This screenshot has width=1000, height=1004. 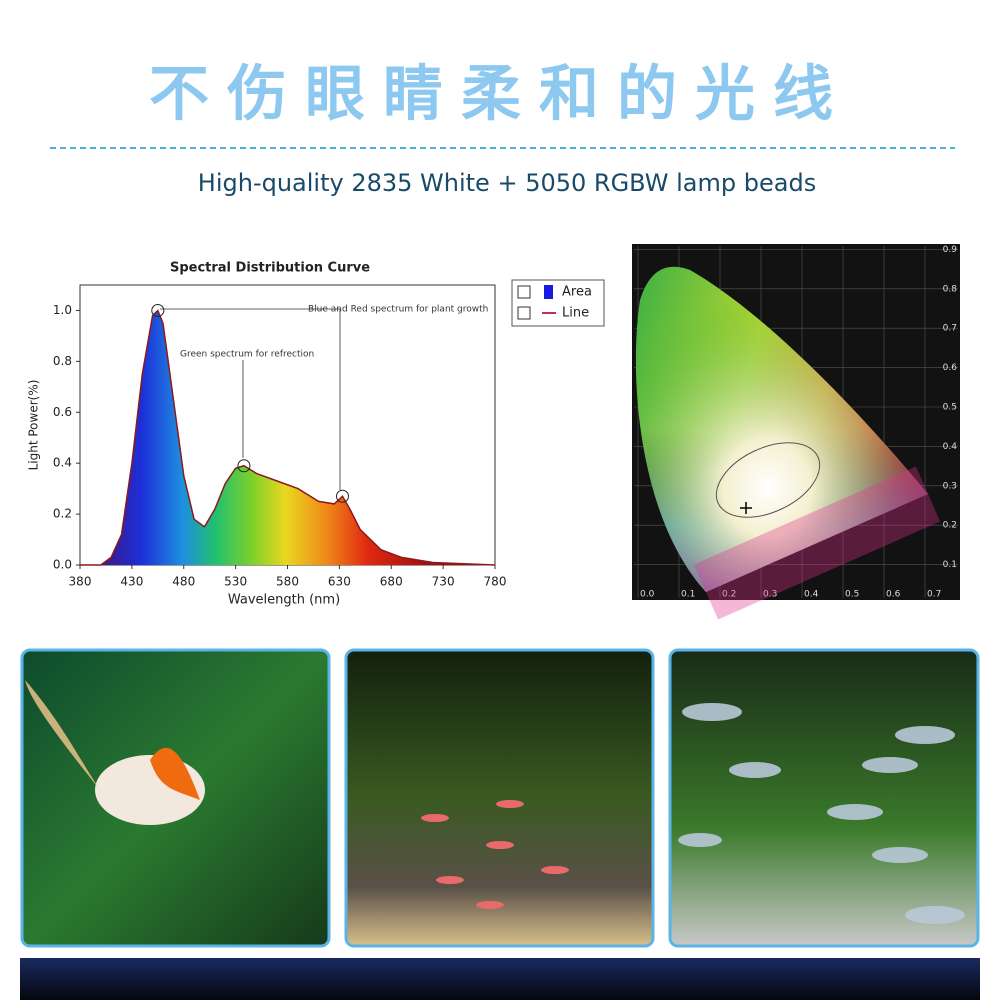 I want to click on spectrum-line, so click(x=288, y=437).